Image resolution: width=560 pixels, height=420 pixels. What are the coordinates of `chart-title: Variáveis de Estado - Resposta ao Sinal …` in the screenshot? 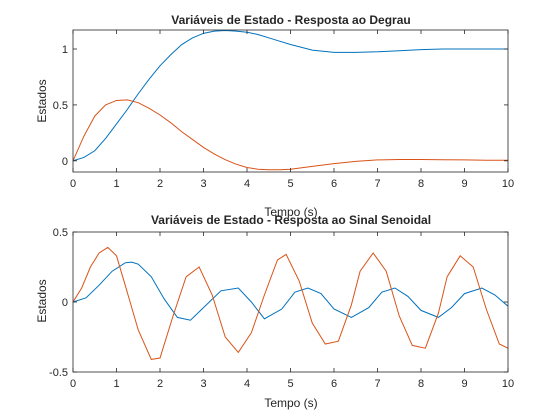 It's located at (291, 220).